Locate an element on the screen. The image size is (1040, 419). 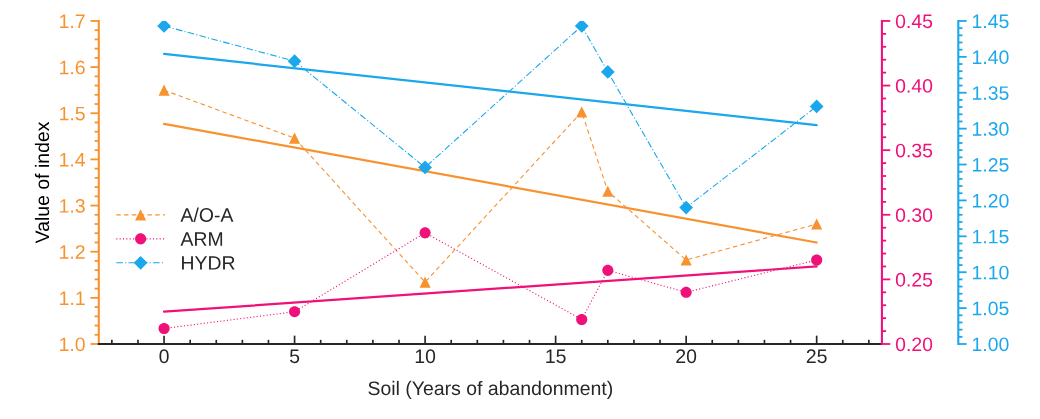
legend-label: HYDR is located at coordinates (208, 263).